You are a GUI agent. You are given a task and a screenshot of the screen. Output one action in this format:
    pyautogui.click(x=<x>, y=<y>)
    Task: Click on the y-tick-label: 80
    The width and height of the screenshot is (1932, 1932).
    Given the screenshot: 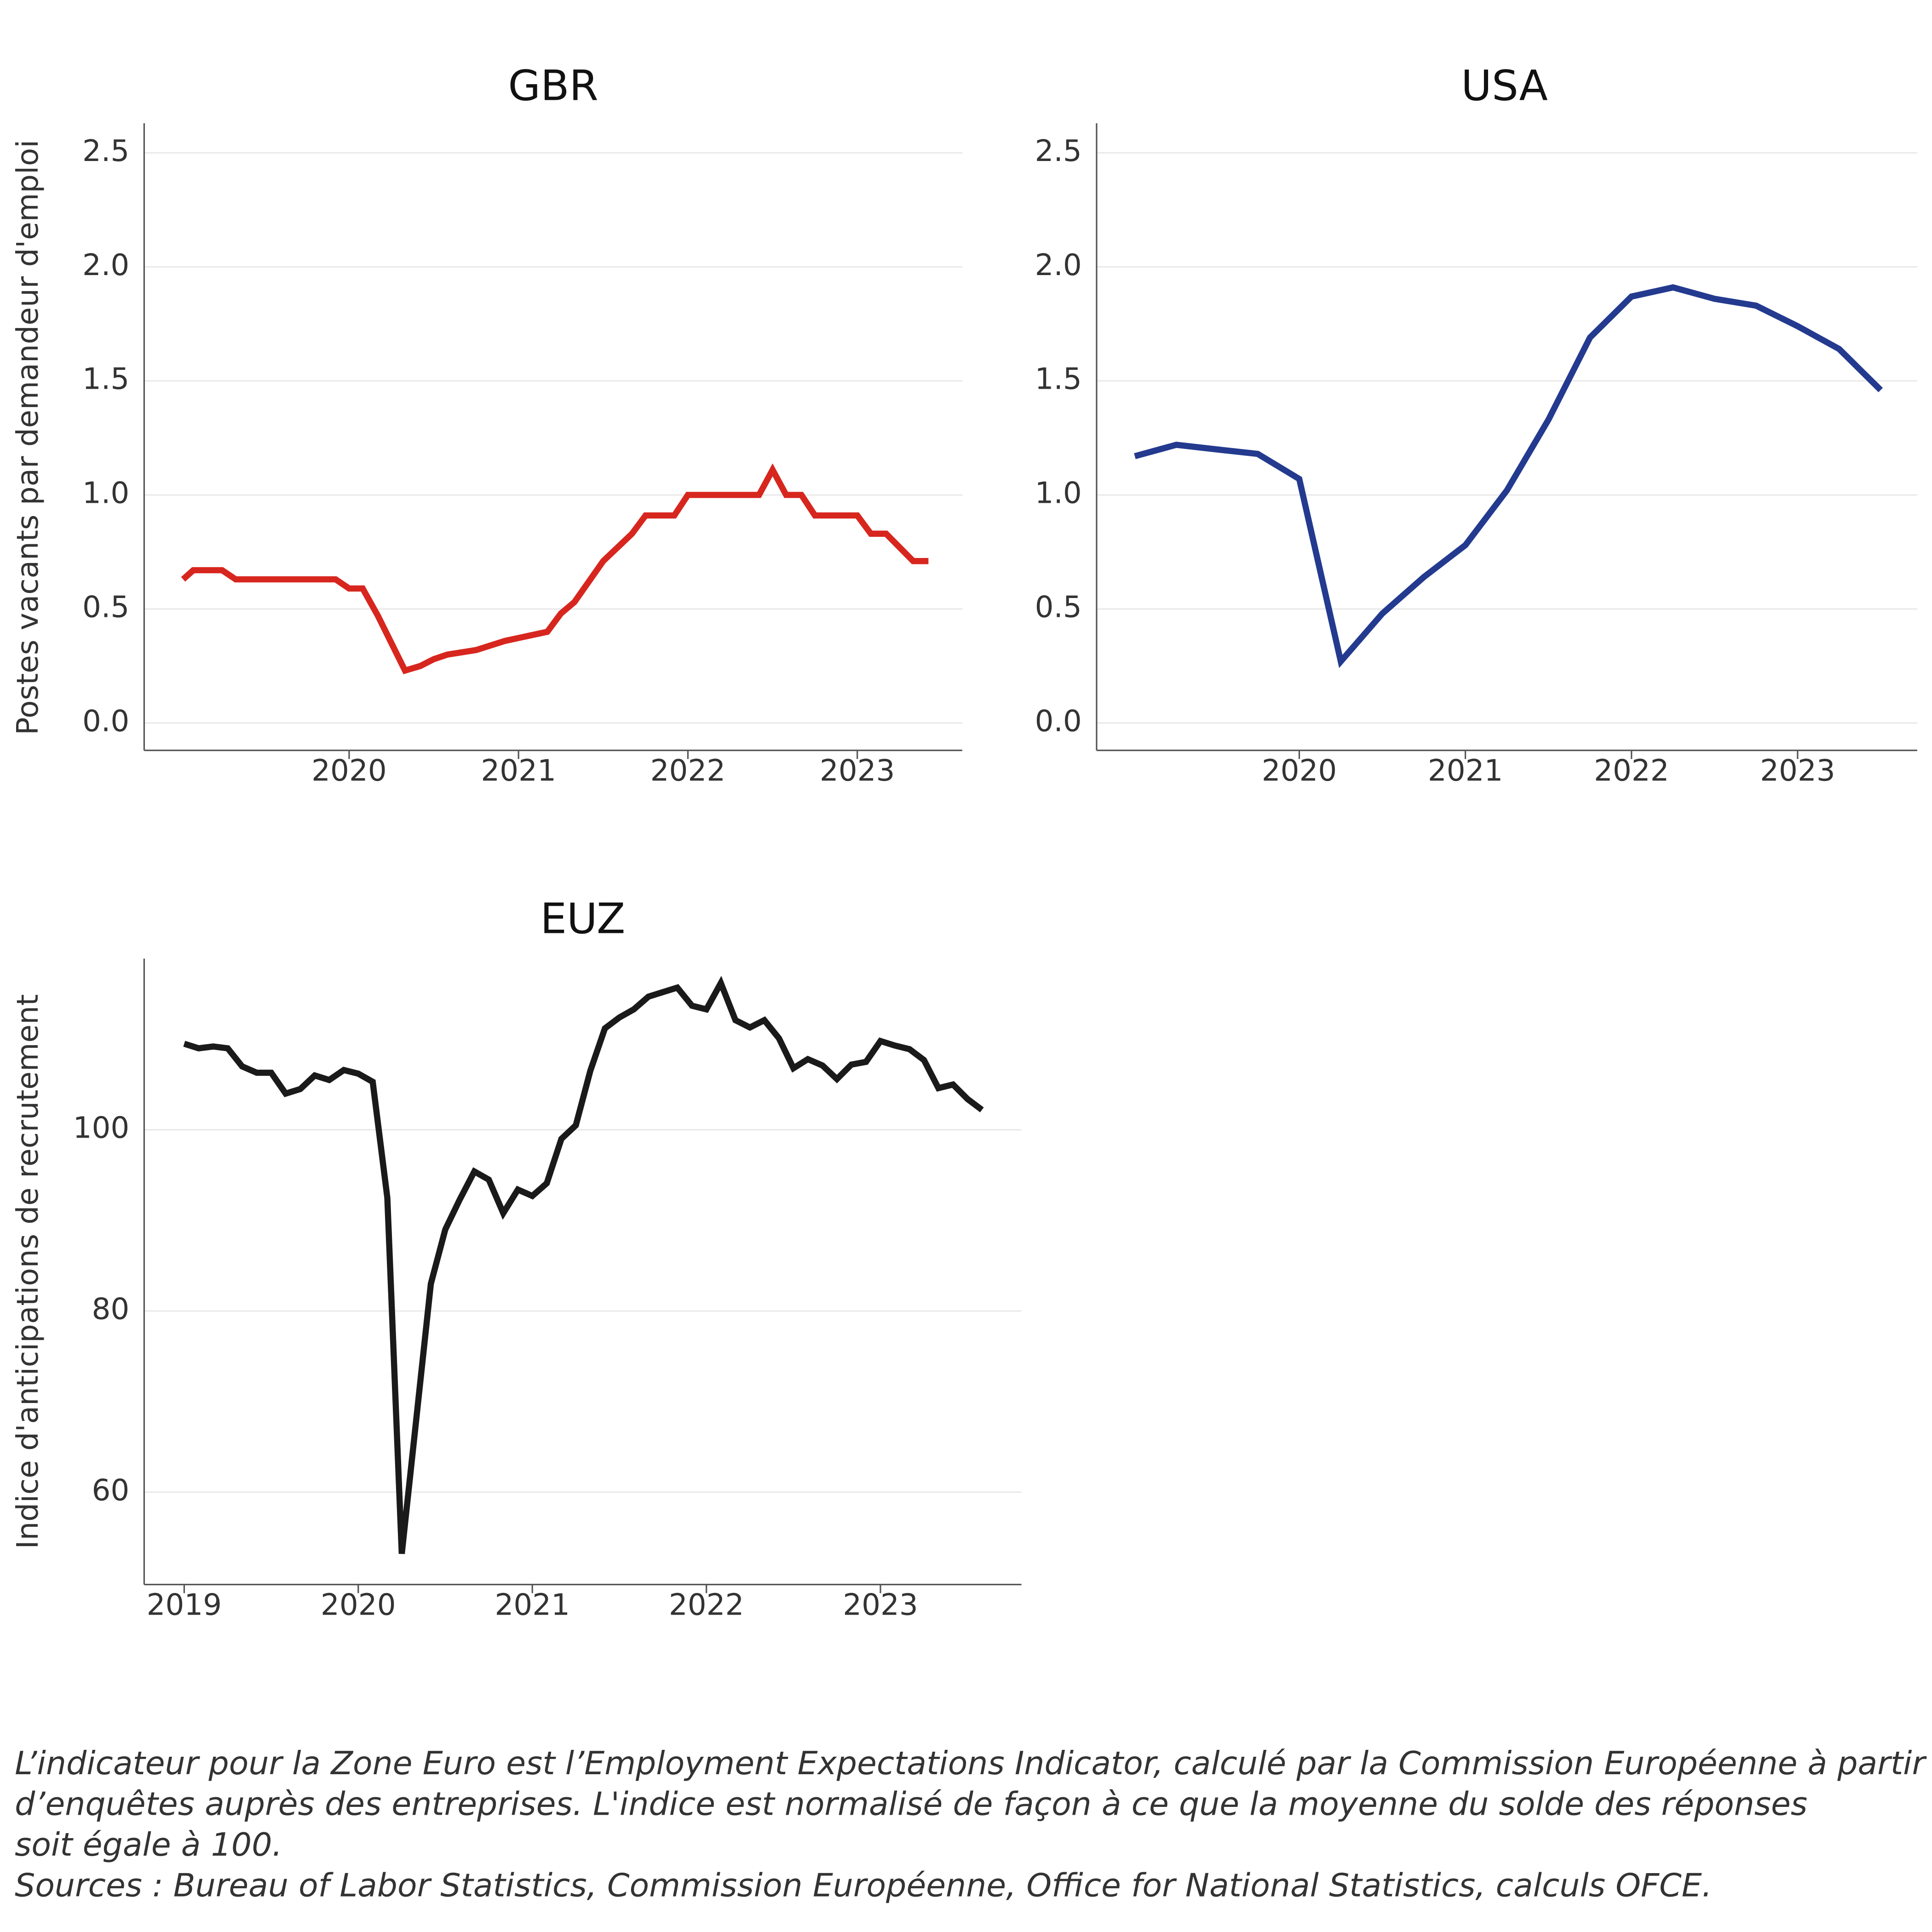 What is the action you would take?
    pyautogui.click(x=110, y=1309)
    